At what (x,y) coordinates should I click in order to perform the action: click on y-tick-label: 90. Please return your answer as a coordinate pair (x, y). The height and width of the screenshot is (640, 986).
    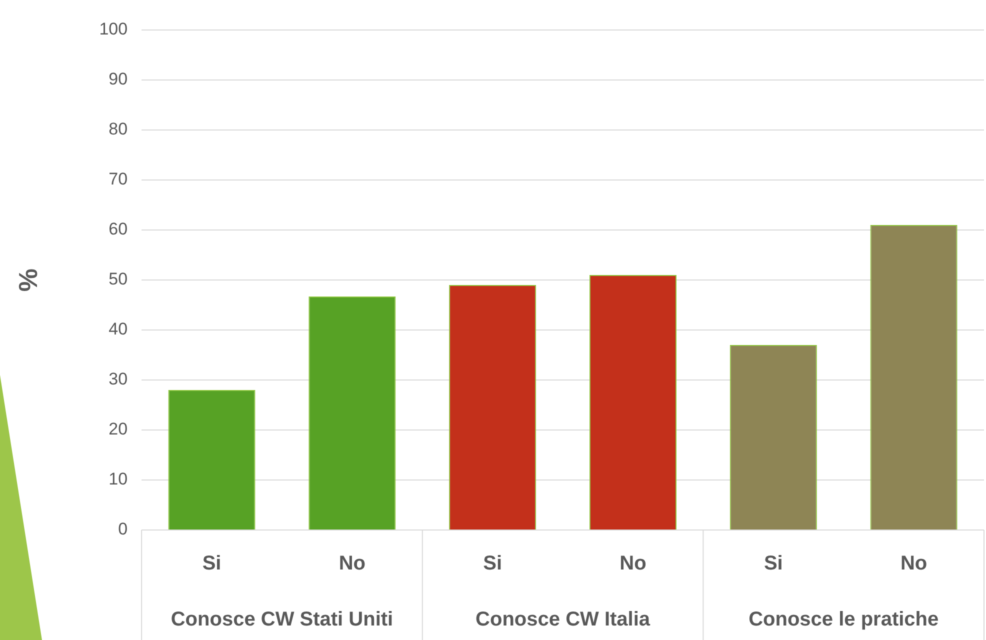
    Looking at the image, I should click on (118, 79).